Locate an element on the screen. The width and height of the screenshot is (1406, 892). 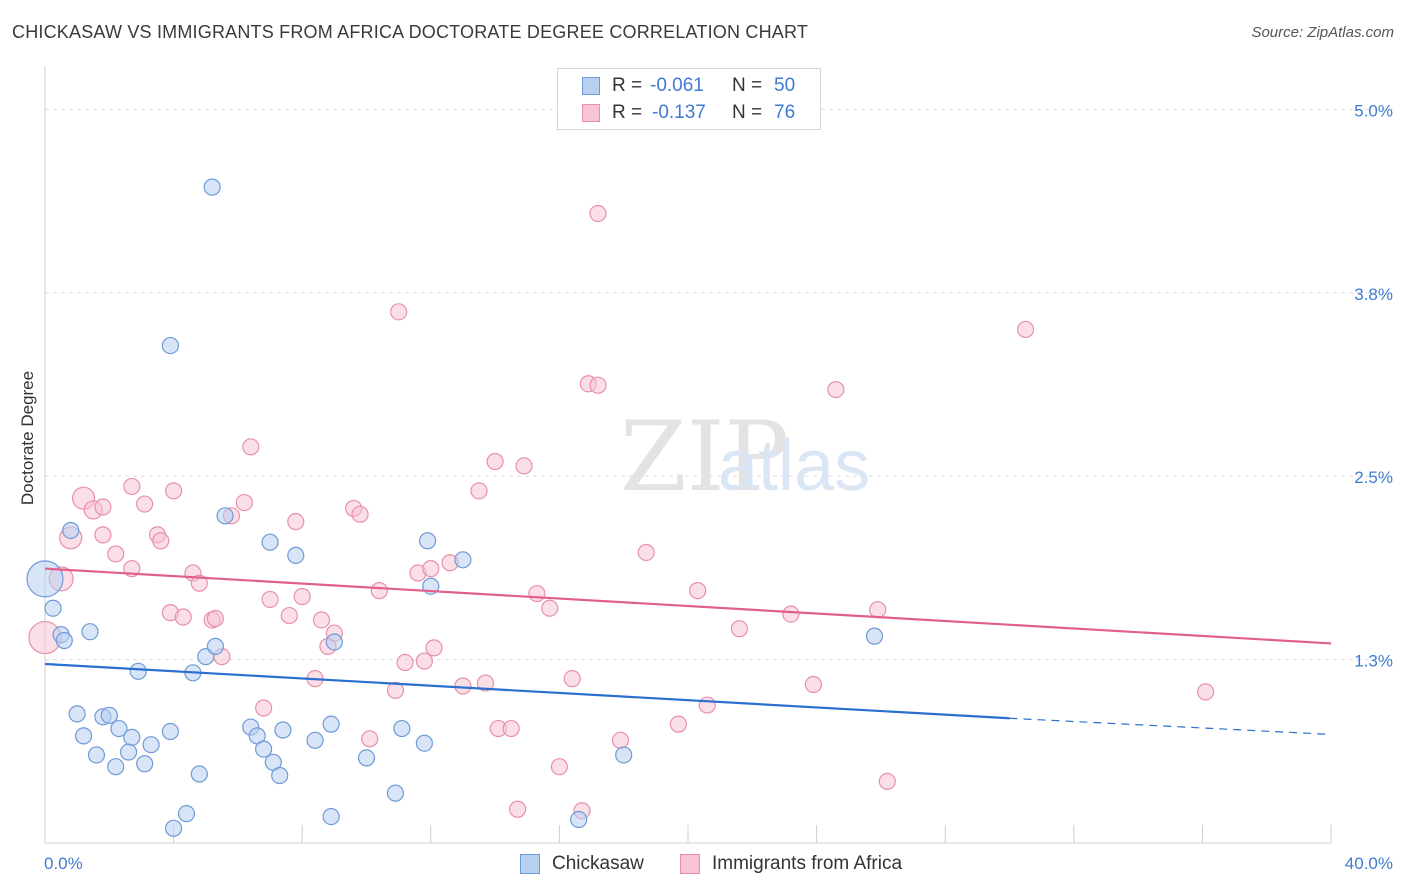
trend-line-immigrants is located at coordinates (688, 606).